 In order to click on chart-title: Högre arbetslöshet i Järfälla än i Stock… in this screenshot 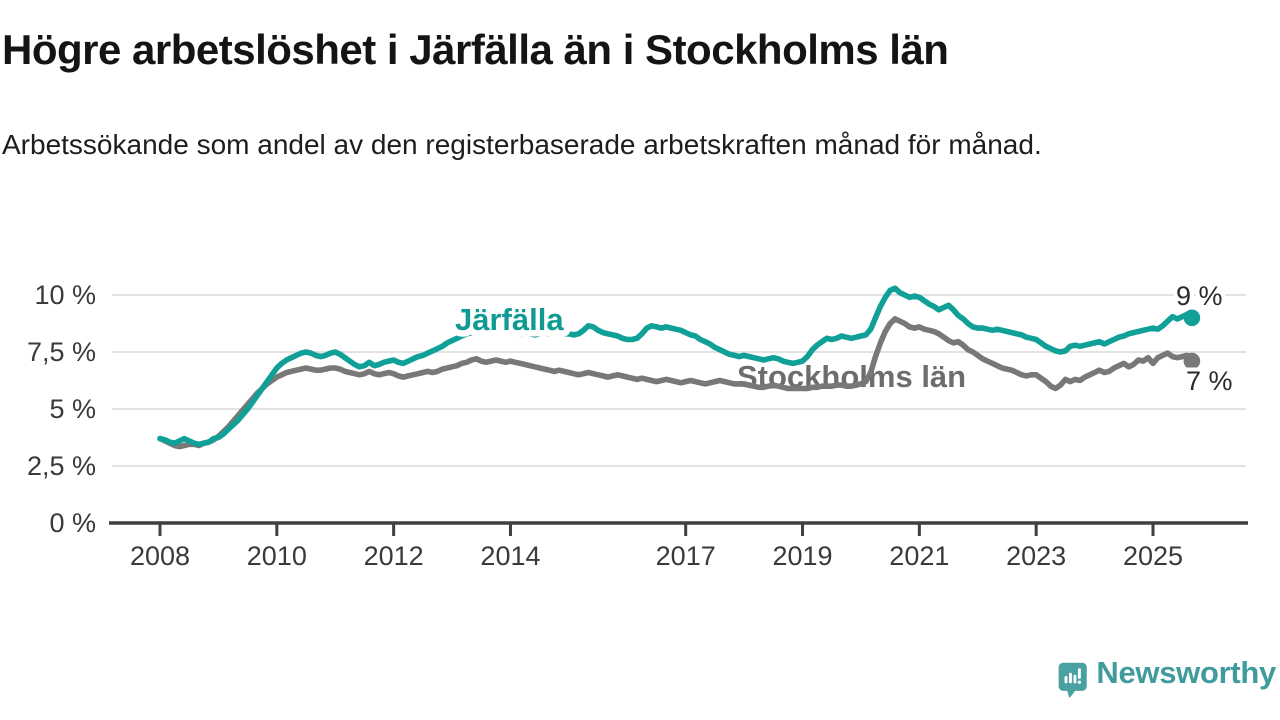, I will do `click(475, 49)`.